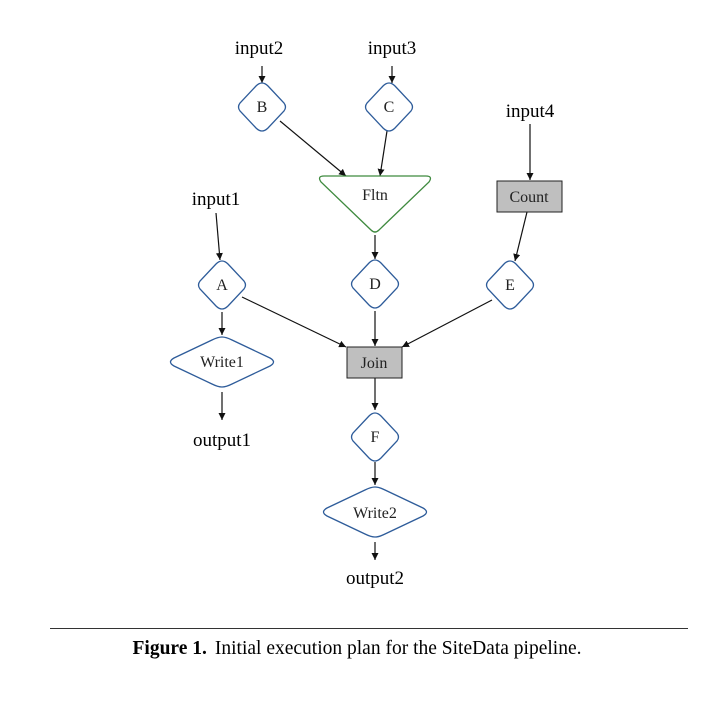 This screenshot has width=714, height=708. Describe the element at coordinates (219, 236) in the screenshot. I see `edge-input1-a` at that location.